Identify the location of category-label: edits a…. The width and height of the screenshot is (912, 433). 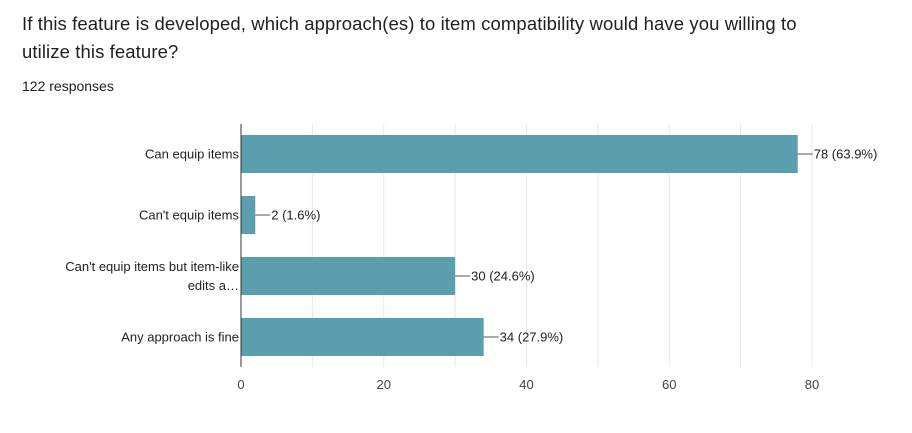
(213, 285).